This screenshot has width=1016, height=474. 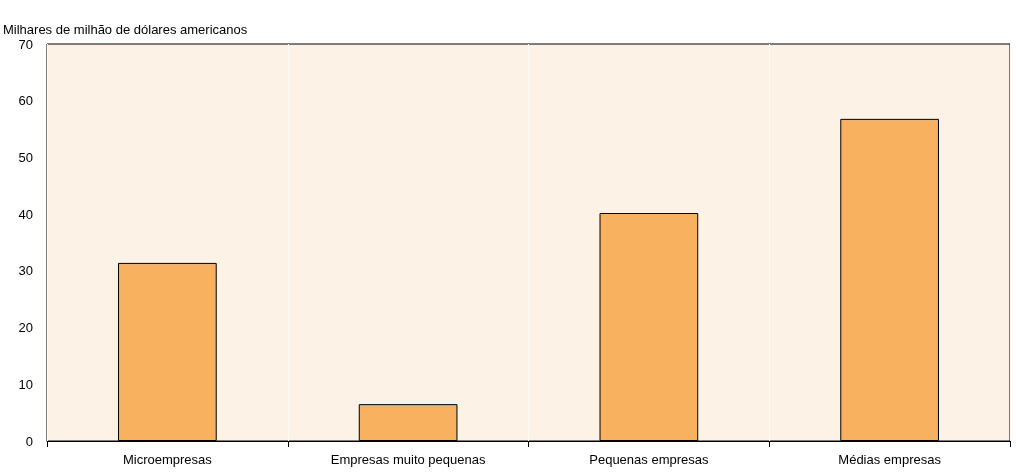 What do you see at coordinates (25, 101) in the screenshot?
I see `y-tick-label: 60` at bounding box center [25, 101].